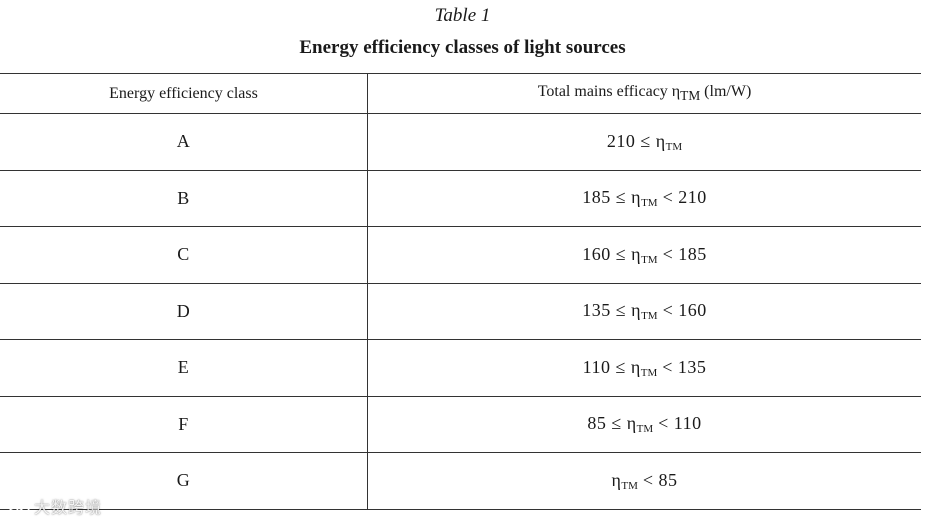  Describe the element at coordinates (636, 140) in the screenshot. I see `efficacy-lower: 210 ≤ η` at that location.